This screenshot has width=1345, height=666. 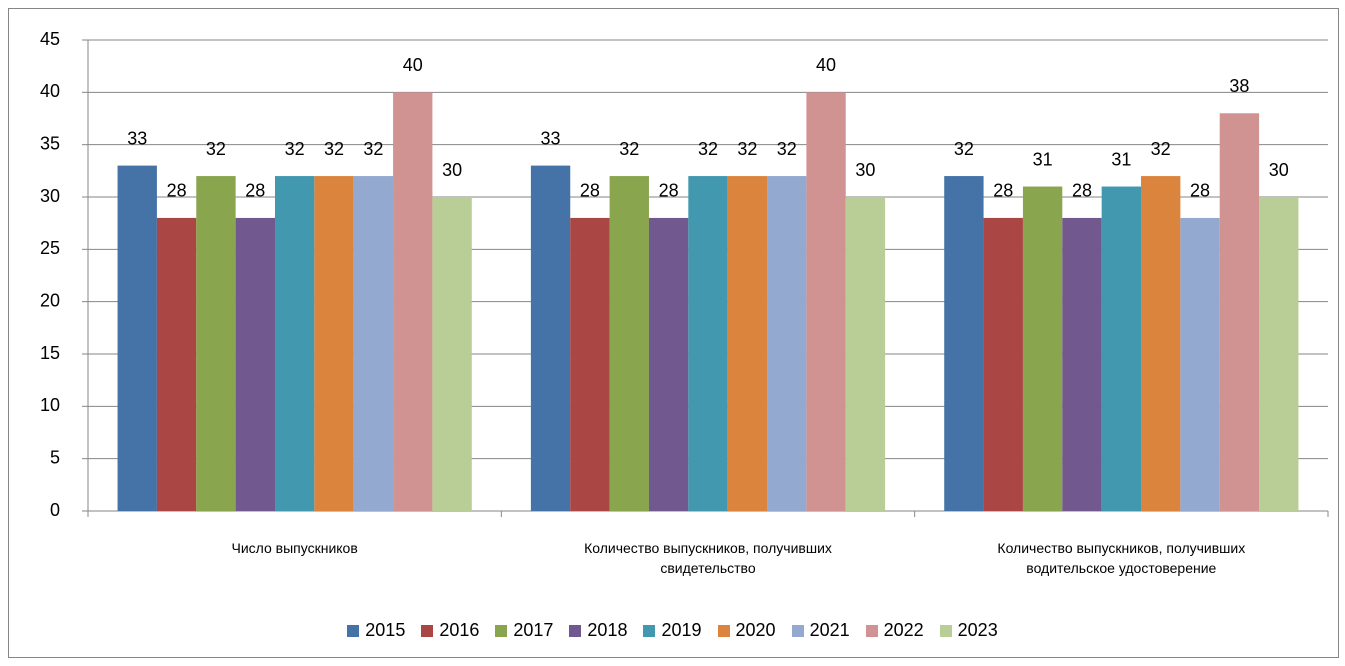 I want to click on legend-label: 2021, so click(x=829, y=630).